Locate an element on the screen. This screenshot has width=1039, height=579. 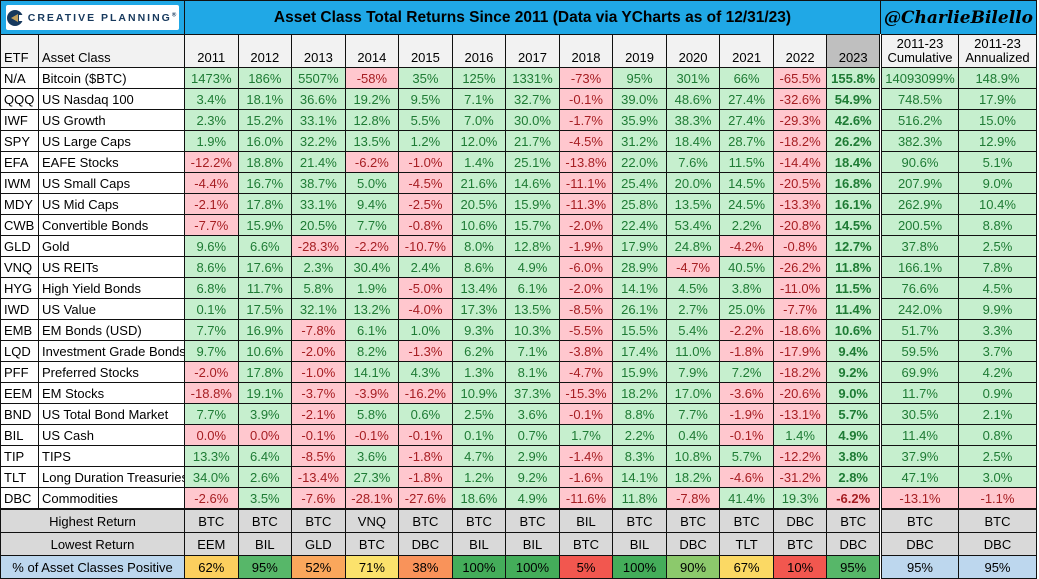
return-cell: -18.2% is located at coordinates (800, 141).